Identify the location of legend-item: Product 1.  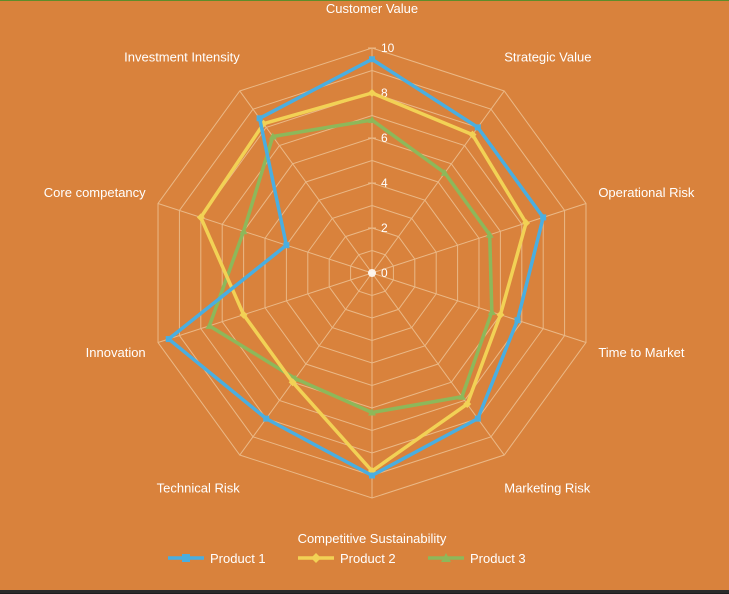
(217, 558).